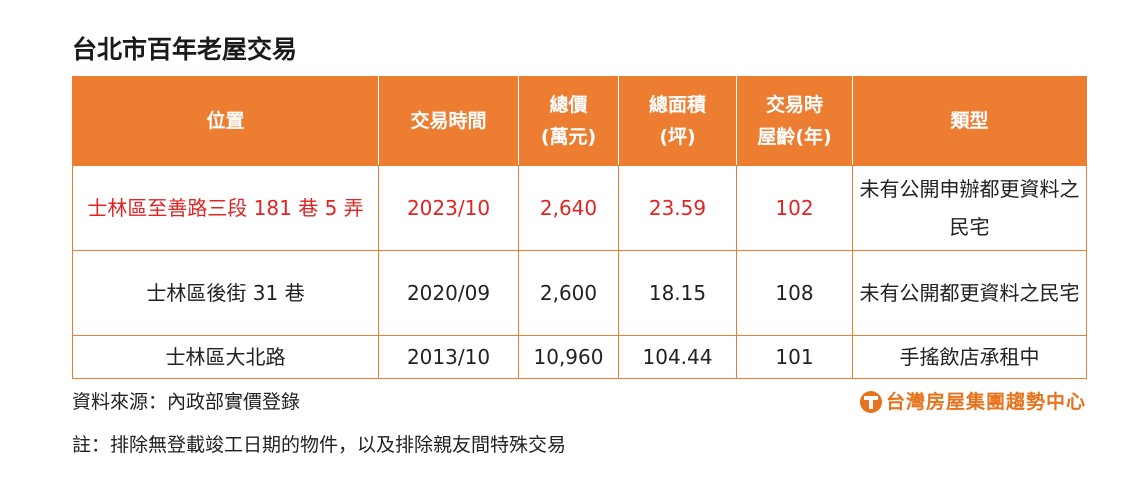  Describe the element at coordinates (448, 208) in the screenshot. I see `cell-trade-date: 2023/10` at that location.